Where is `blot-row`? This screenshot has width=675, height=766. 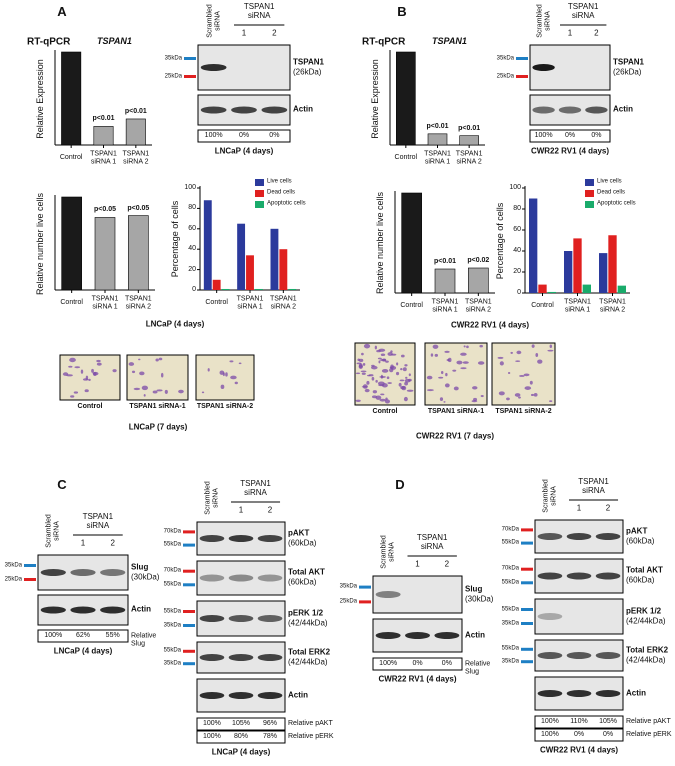
blot-row is located at coordinates (241, 578).